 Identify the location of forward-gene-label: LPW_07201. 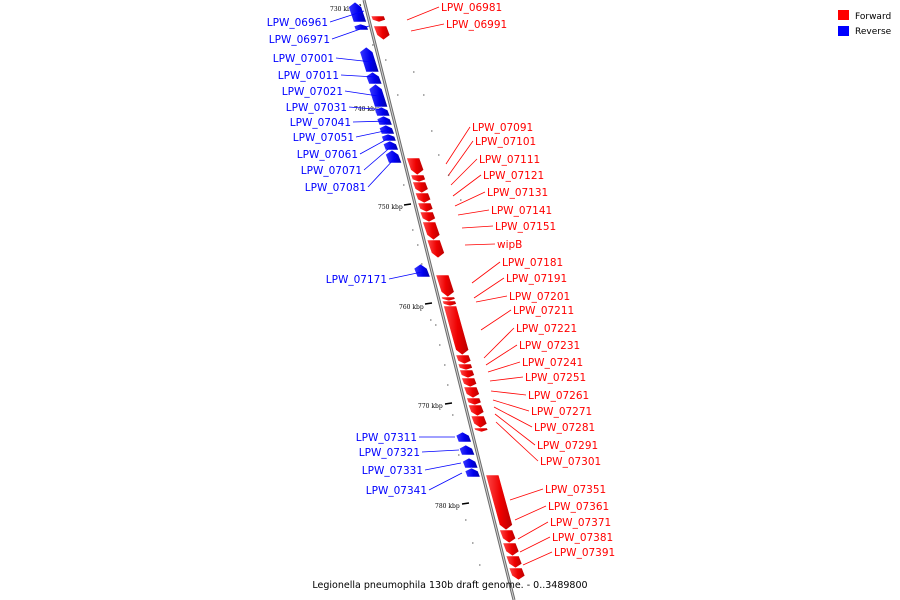
(539, 297).